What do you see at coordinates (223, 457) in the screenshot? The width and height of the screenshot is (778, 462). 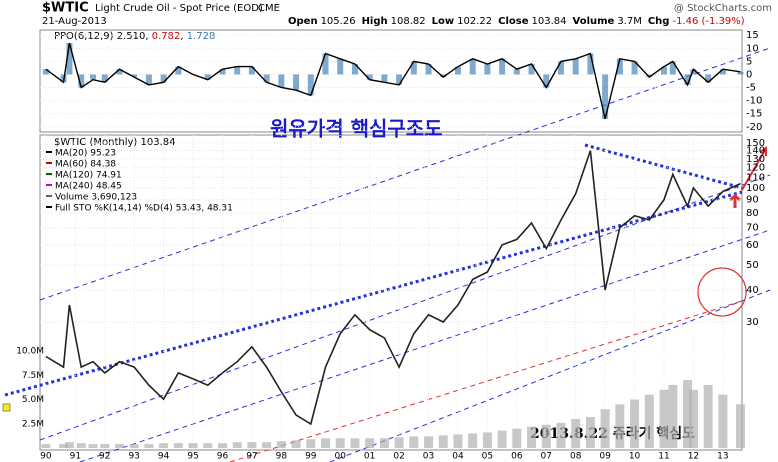 I see `x-tick-label: 96` at bounding box center [223, 457].